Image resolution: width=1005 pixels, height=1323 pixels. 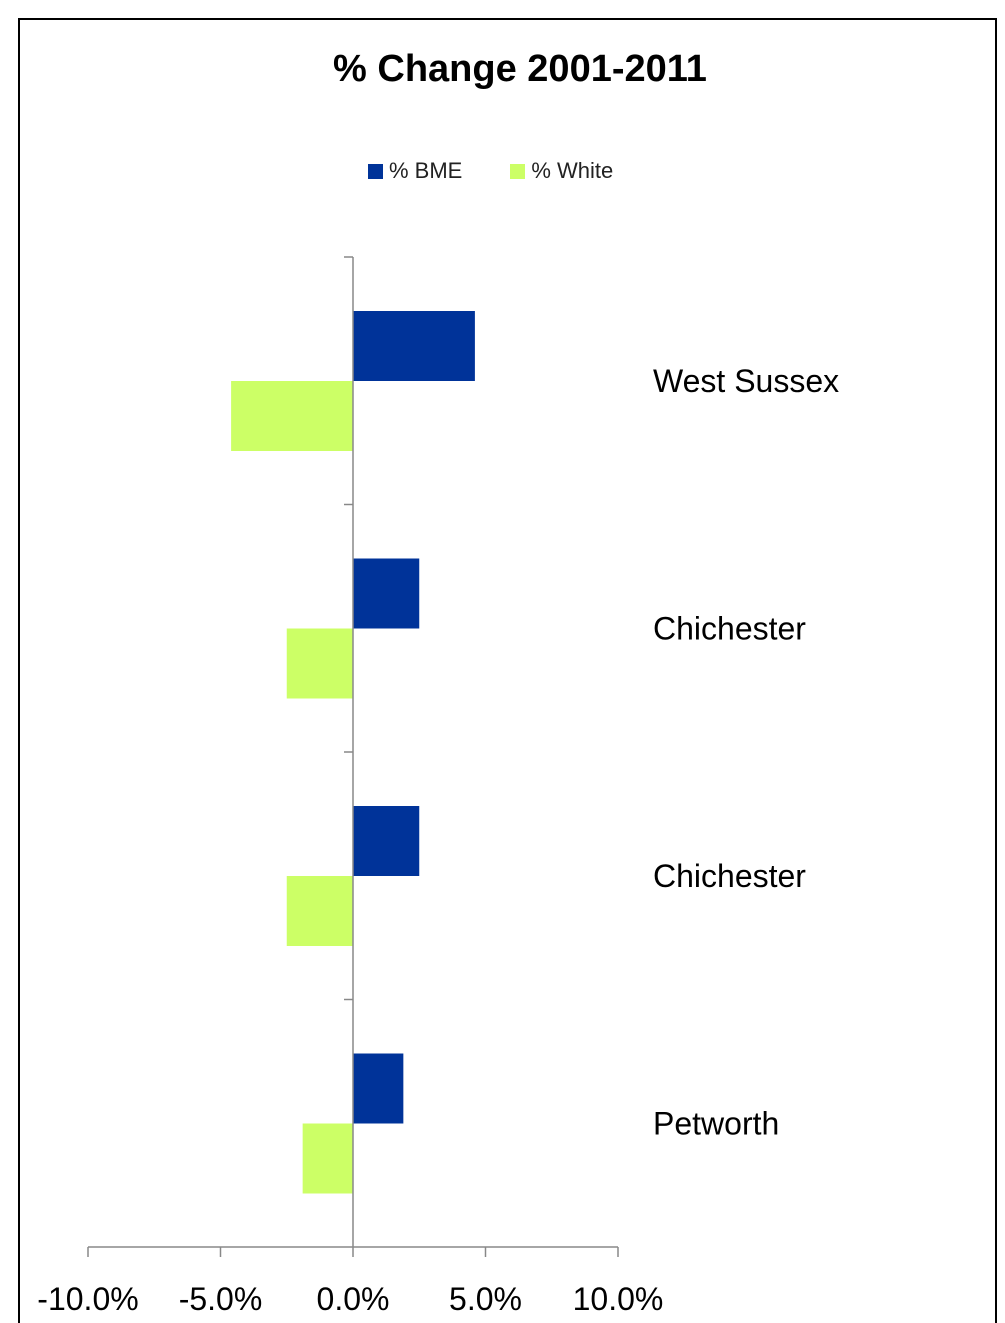 I want to click on legend-item-white: % White, so click(x=561, y=171).